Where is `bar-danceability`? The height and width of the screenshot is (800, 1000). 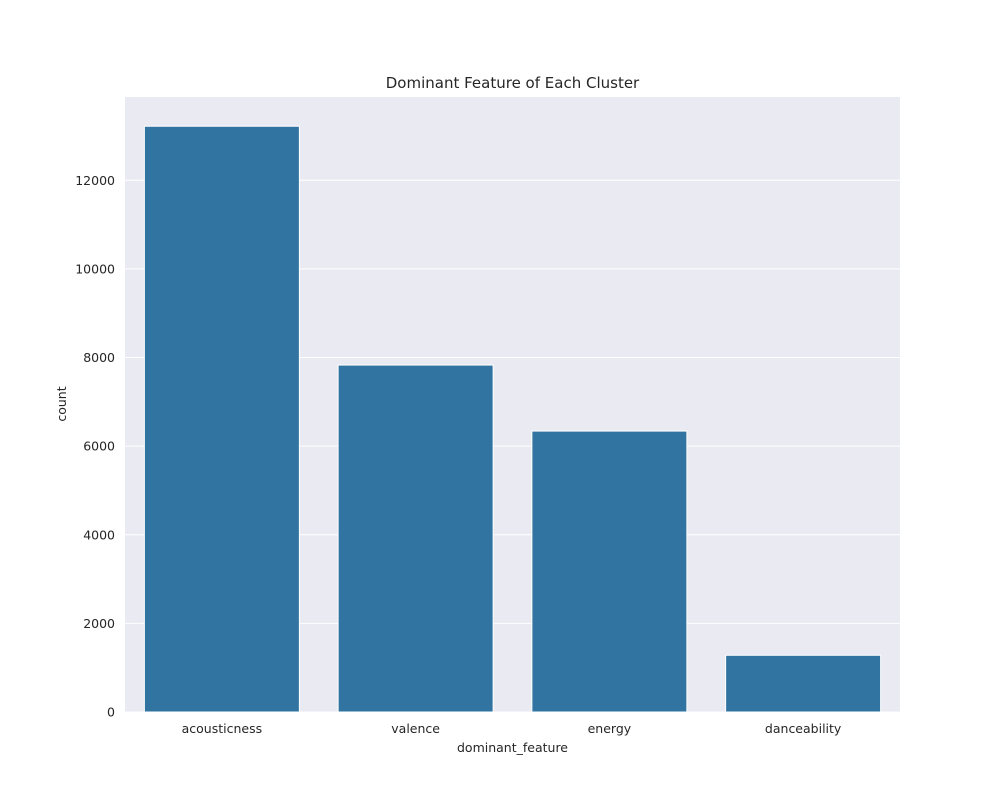
bar-danceability is located at coordinates (803, 683).